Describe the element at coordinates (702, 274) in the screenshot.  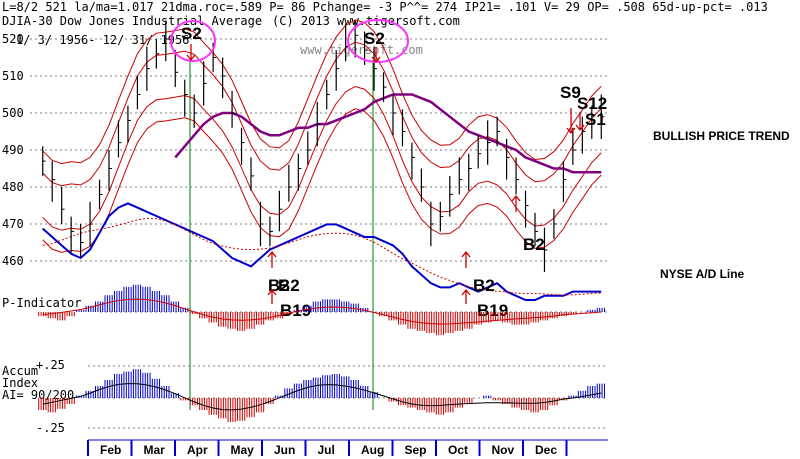
I see `nyse-ad-label: NYSE A/D Line` at that location.